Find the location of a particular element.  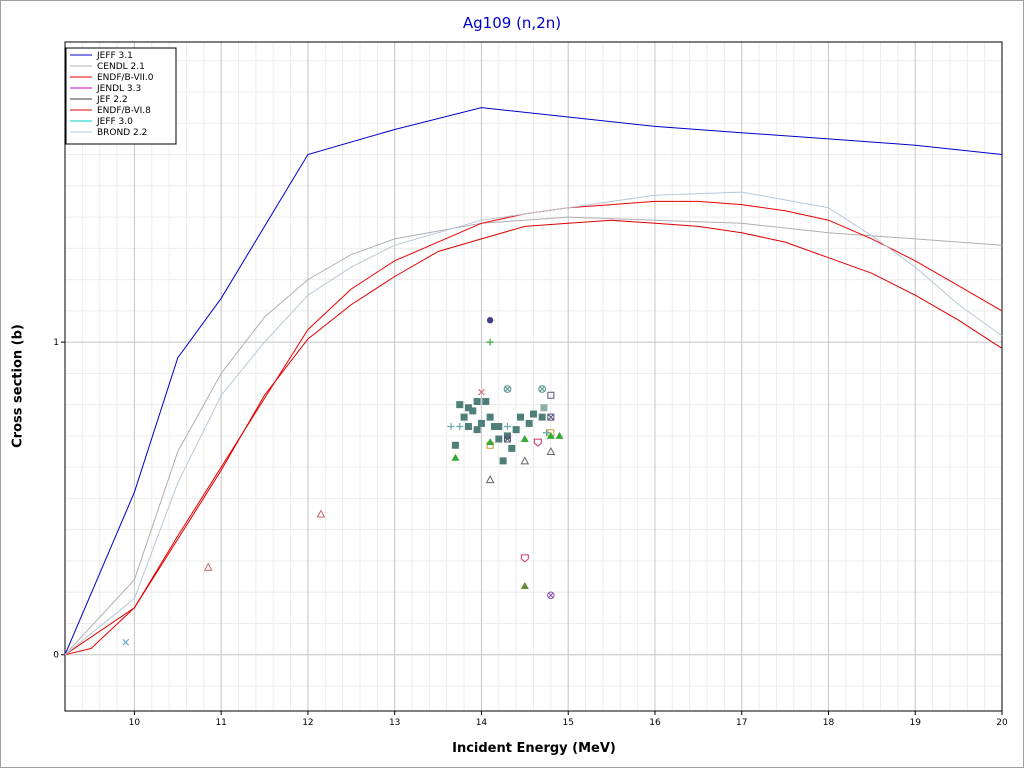

legend-box is located at coordinates (121, 96).